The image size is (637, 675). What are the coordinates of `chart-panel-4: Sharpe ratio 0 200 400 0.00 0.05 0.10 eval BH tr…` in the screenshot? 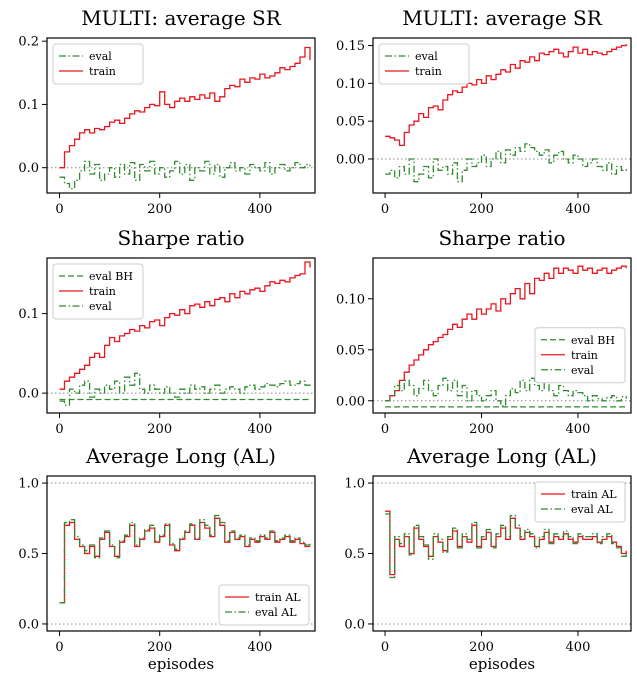 It's located at (484, 331).